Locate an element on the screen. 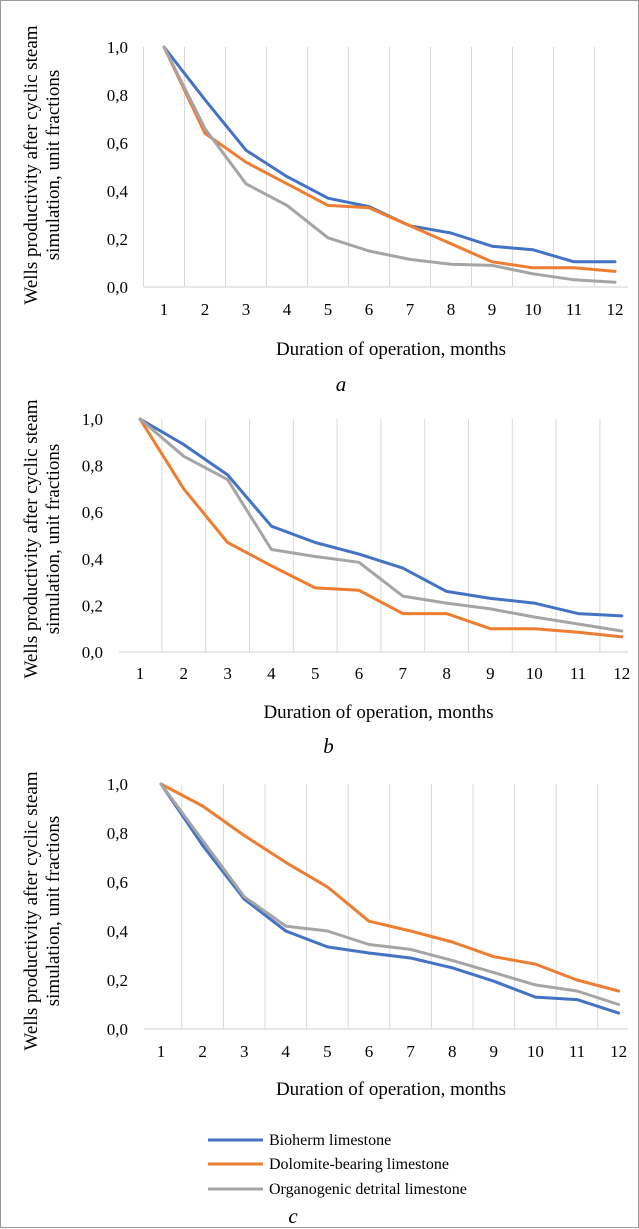 Image resolution: width=639 pixels, height=1229 pixels. legend-label: Organogenic detrital limestone is located at coordinates (368, 1189).